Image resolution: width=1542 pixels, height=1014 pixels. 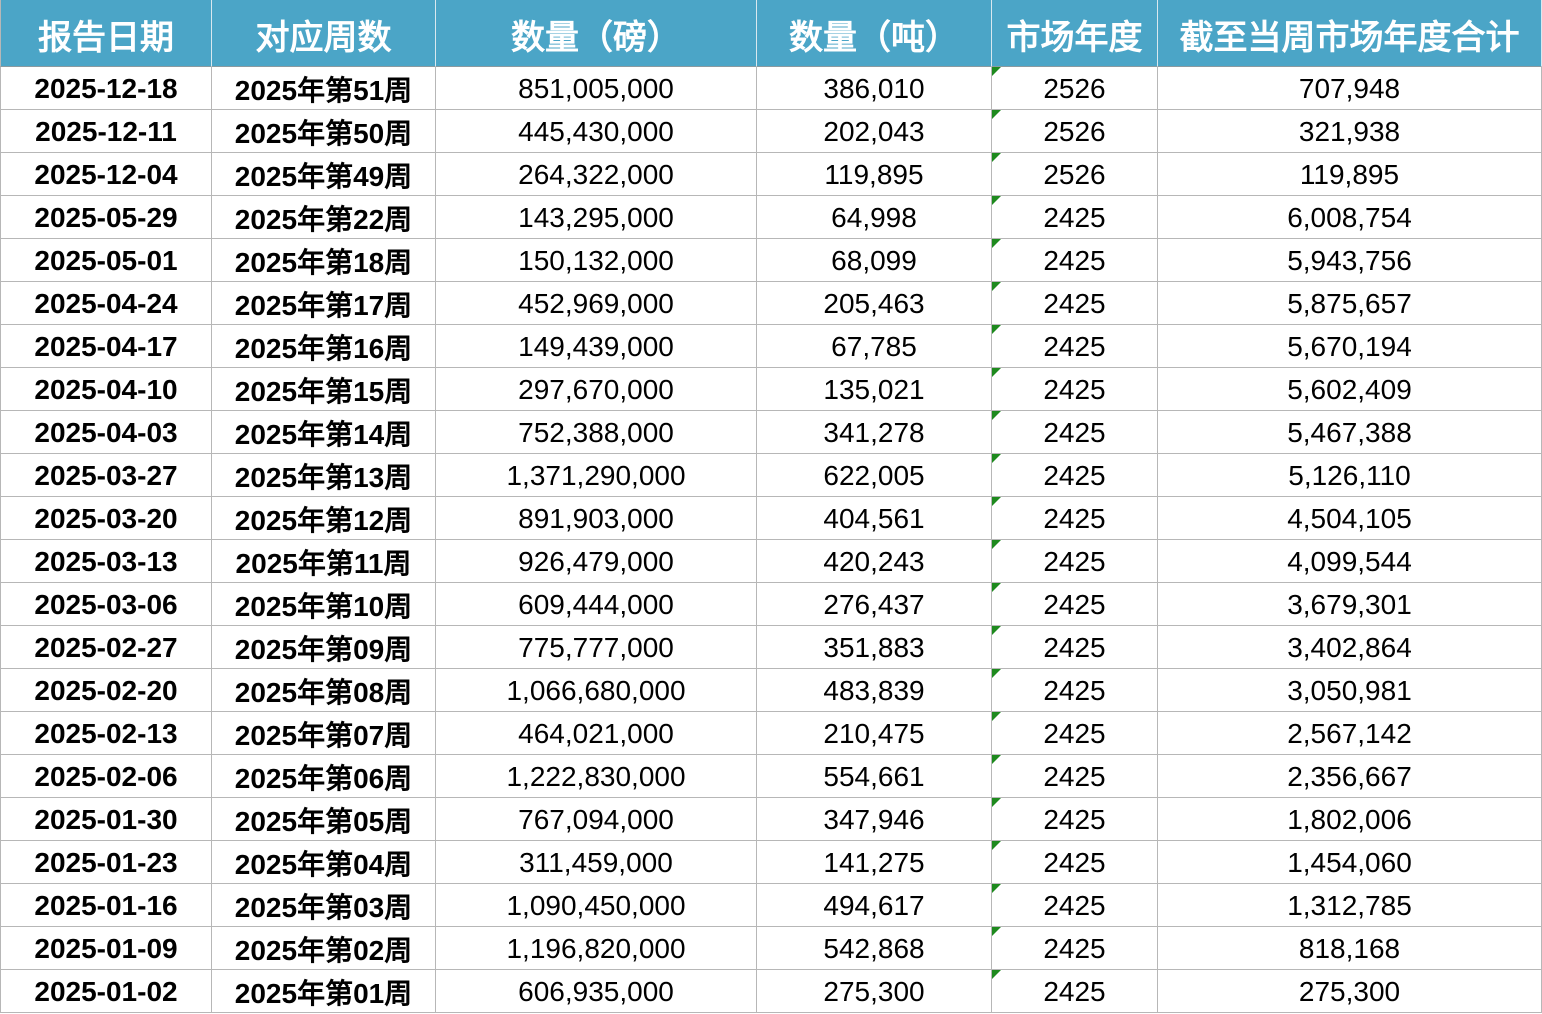 I want to click on header-cell: 数量（磅）, so click(x=596, y=33).